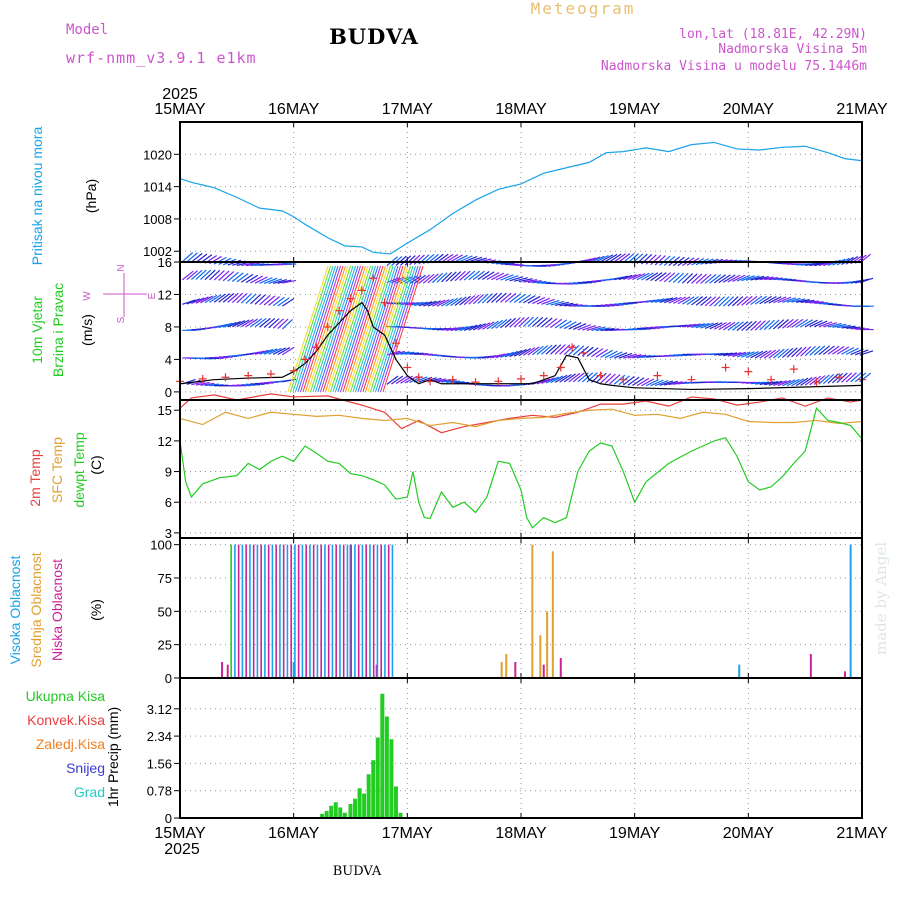  What do you see at coordinates (37, 196) in the screenshot?
I see `pressure-label: Pritisak na nivou mora` at bounding box center [37, 196].